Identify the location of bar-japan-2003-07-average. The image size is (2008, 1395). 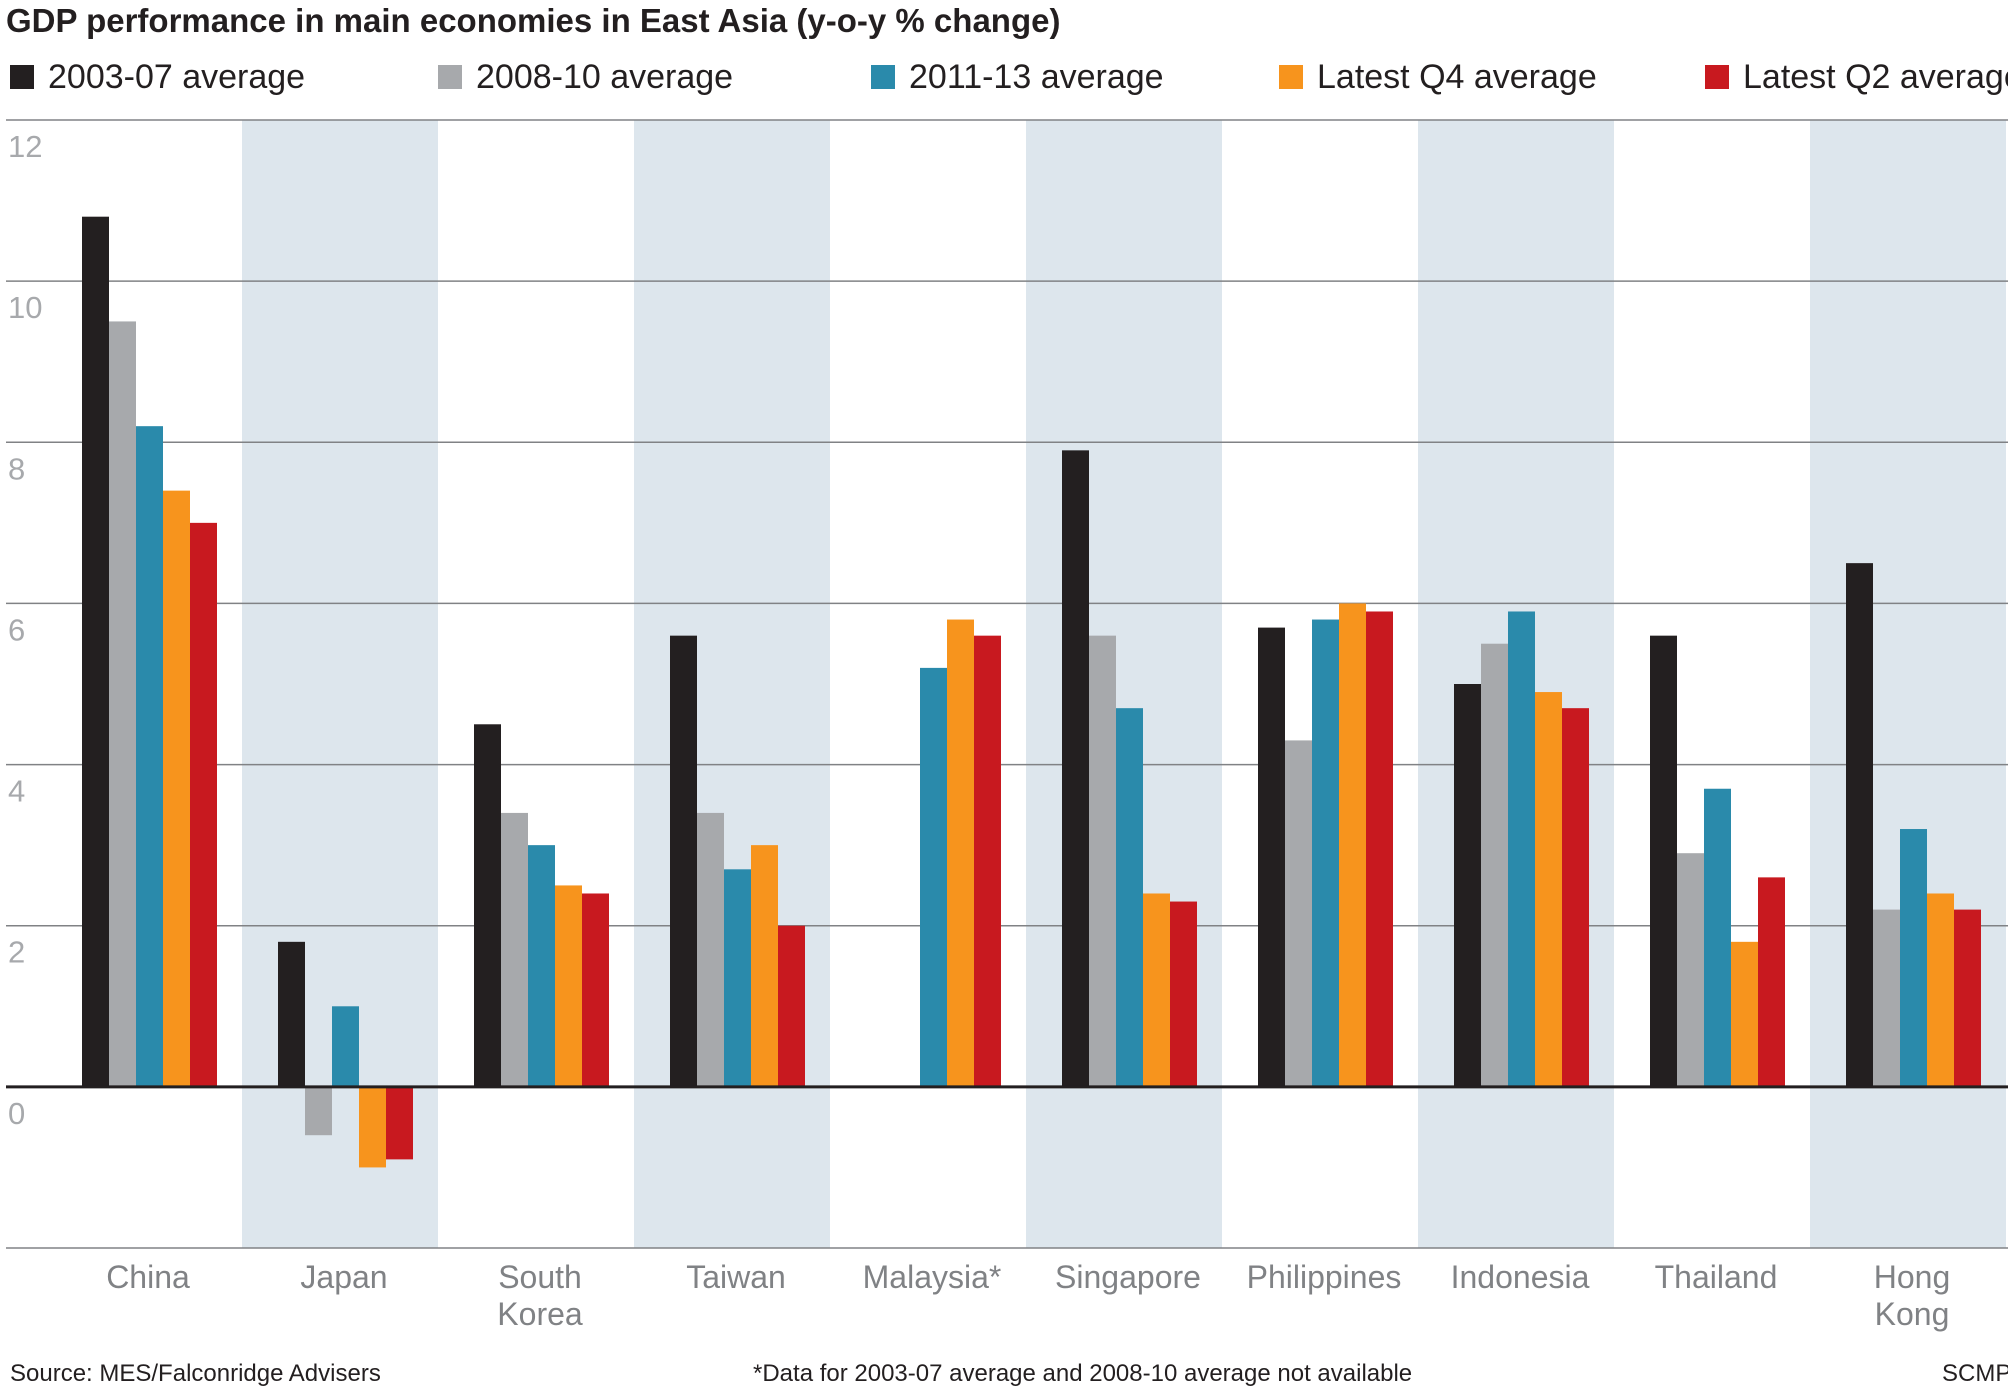
(291, 1014).